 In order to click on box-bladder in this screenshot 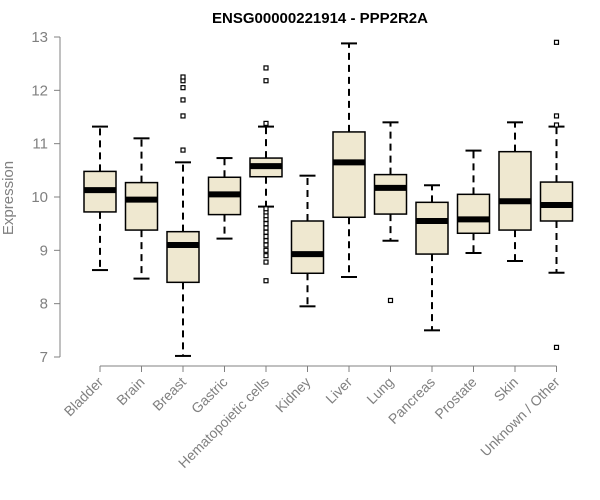, I will do `click(100, 198)`.